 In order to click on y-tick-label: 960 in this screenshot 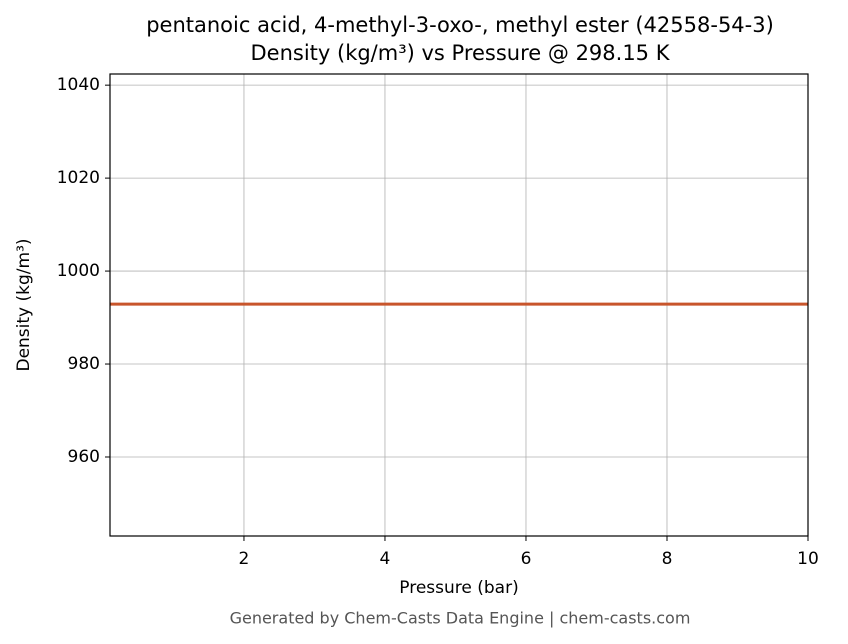, I will do `click(84, 457)`.